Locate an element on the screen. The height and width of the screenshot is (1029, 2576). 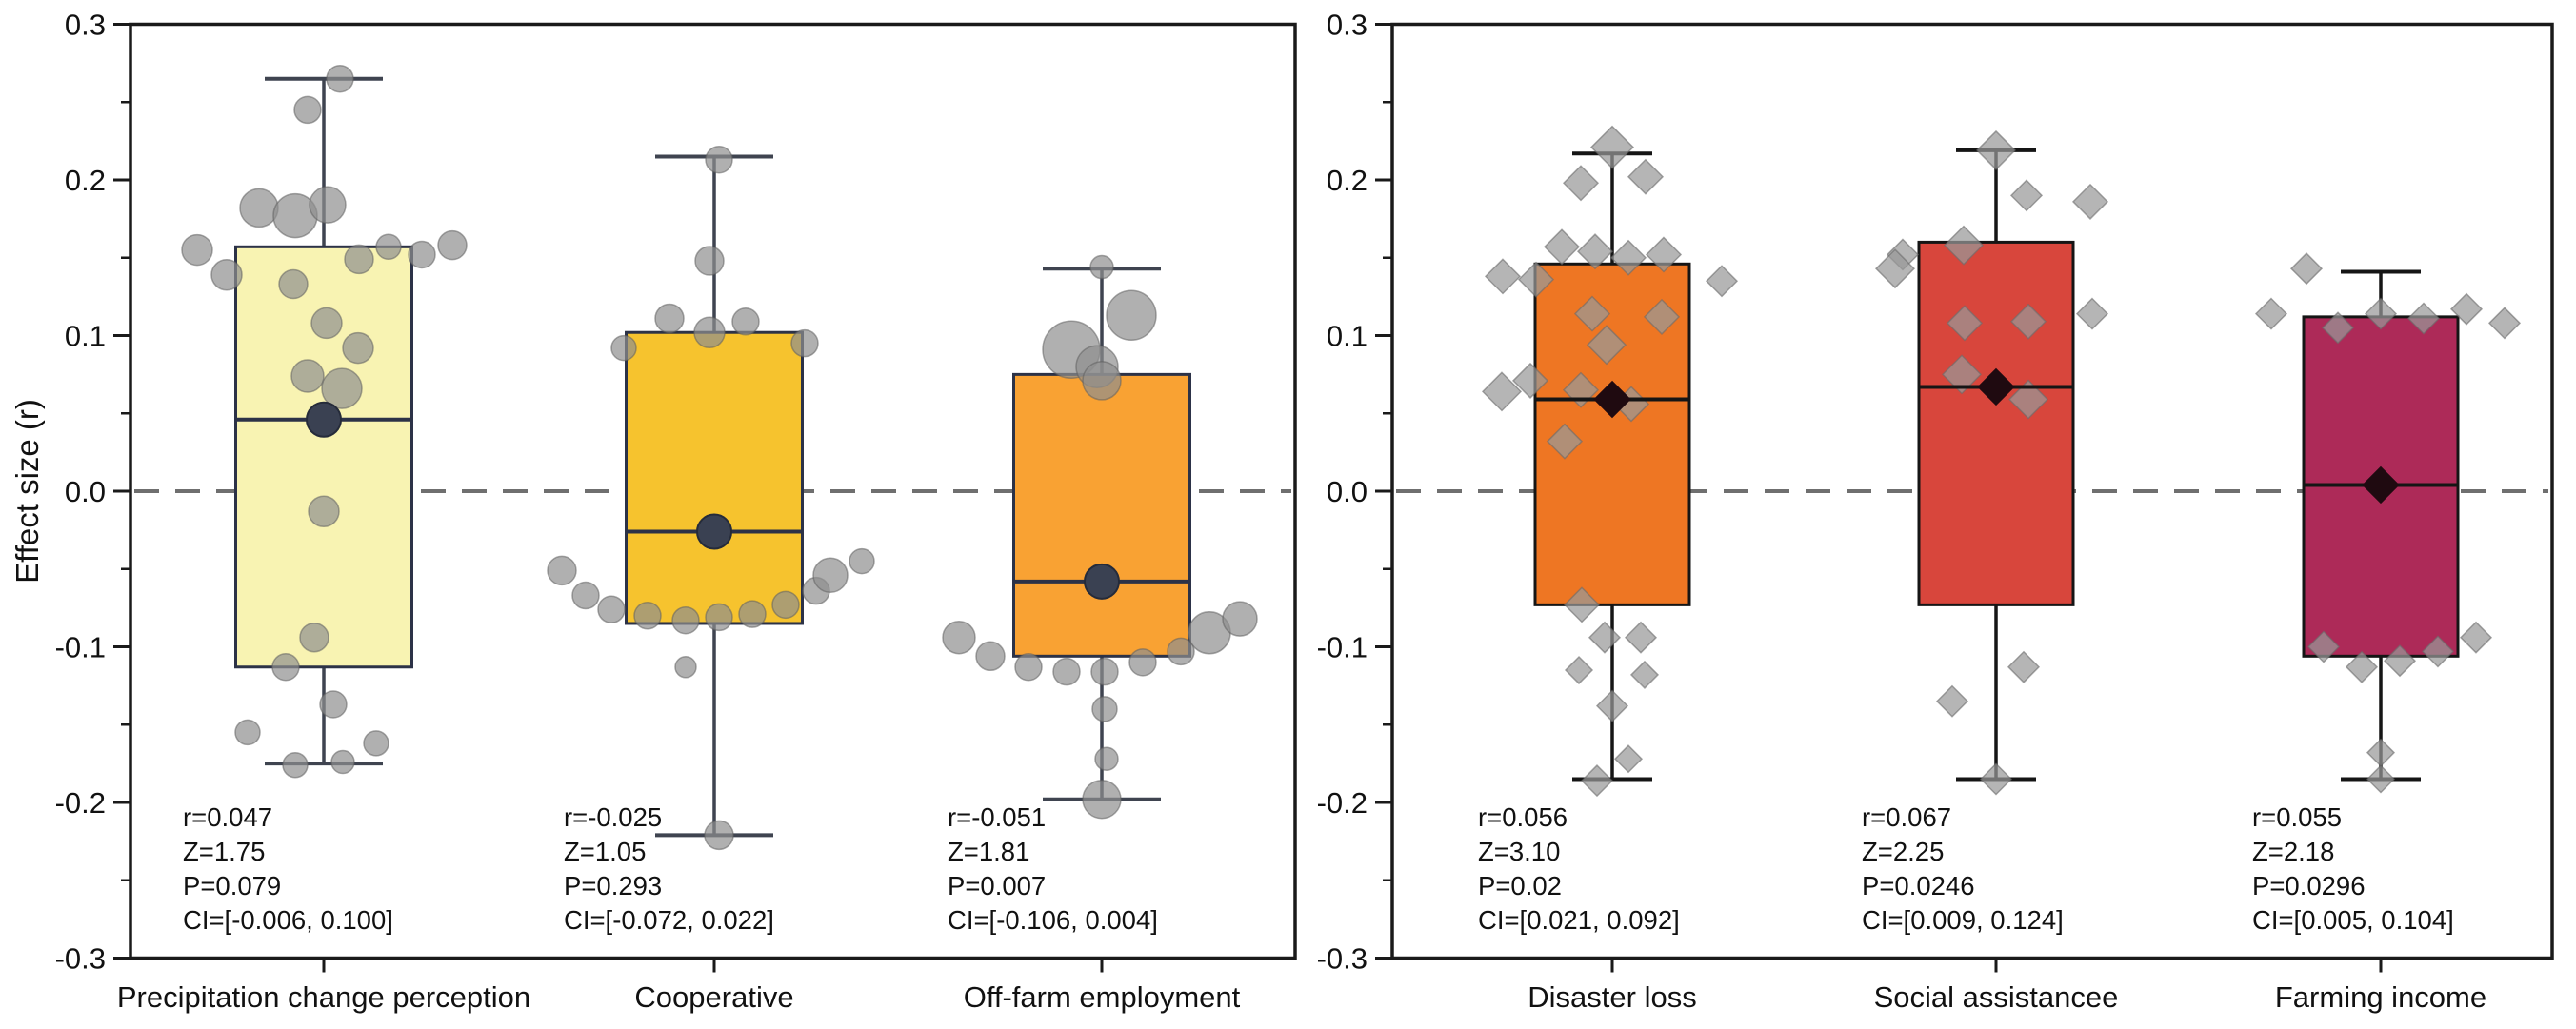
y-tick-label: 0.2 is located at coordinates (85, 180).